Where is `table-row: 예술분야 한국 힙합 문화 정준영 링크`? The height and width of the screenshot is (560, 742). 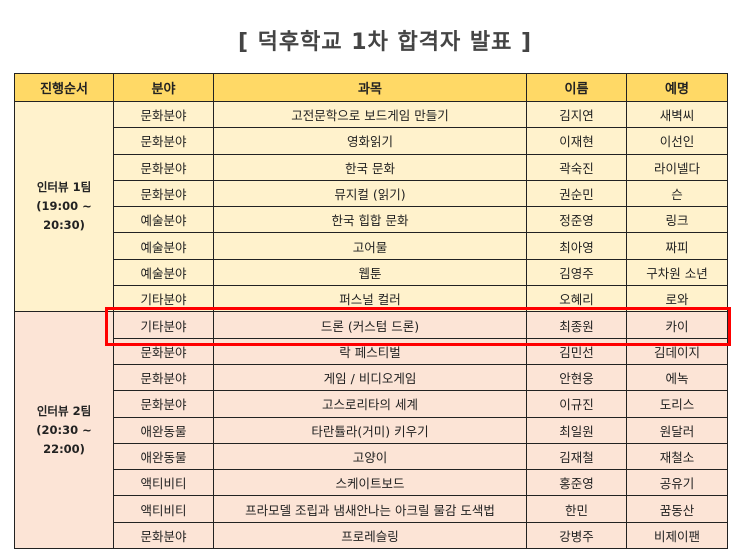
table-row: 예술분야 한국 힙합 문화 정준영 링크 is located at coordinates (371, 220).